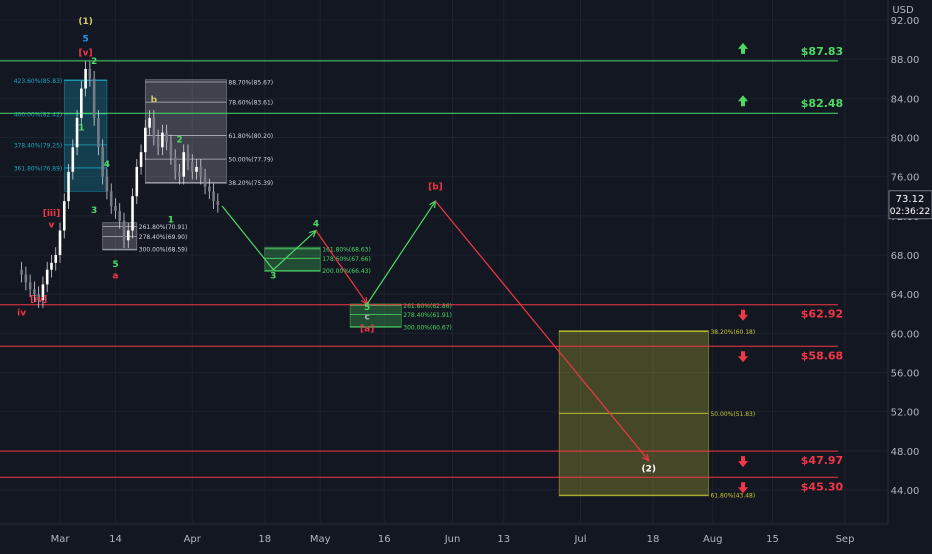  Describe the element at coordinates (503, 539) in the screenshot. I see `x-tick-label: 13` at that location.